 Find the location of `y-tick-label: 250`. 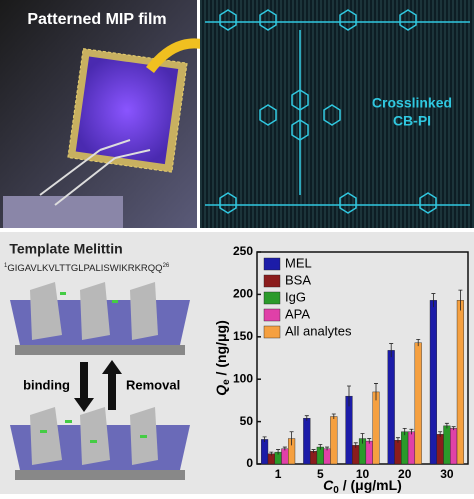

y-tick-label: 250 is located at coordinates (243, 251).